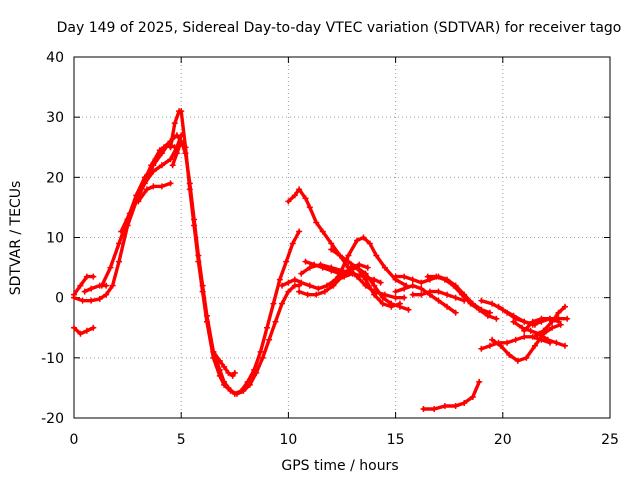 The image size is (640, 480). Describe the element at coordinates (610, 440) in the screenshot. I see `x-tick-label: 25` at that location.